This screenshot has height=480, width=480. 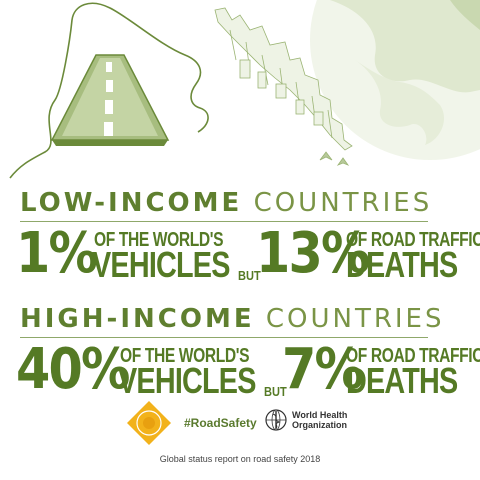 I want to click on low-deaths-pct: 13%, so click(x=313, y=253).